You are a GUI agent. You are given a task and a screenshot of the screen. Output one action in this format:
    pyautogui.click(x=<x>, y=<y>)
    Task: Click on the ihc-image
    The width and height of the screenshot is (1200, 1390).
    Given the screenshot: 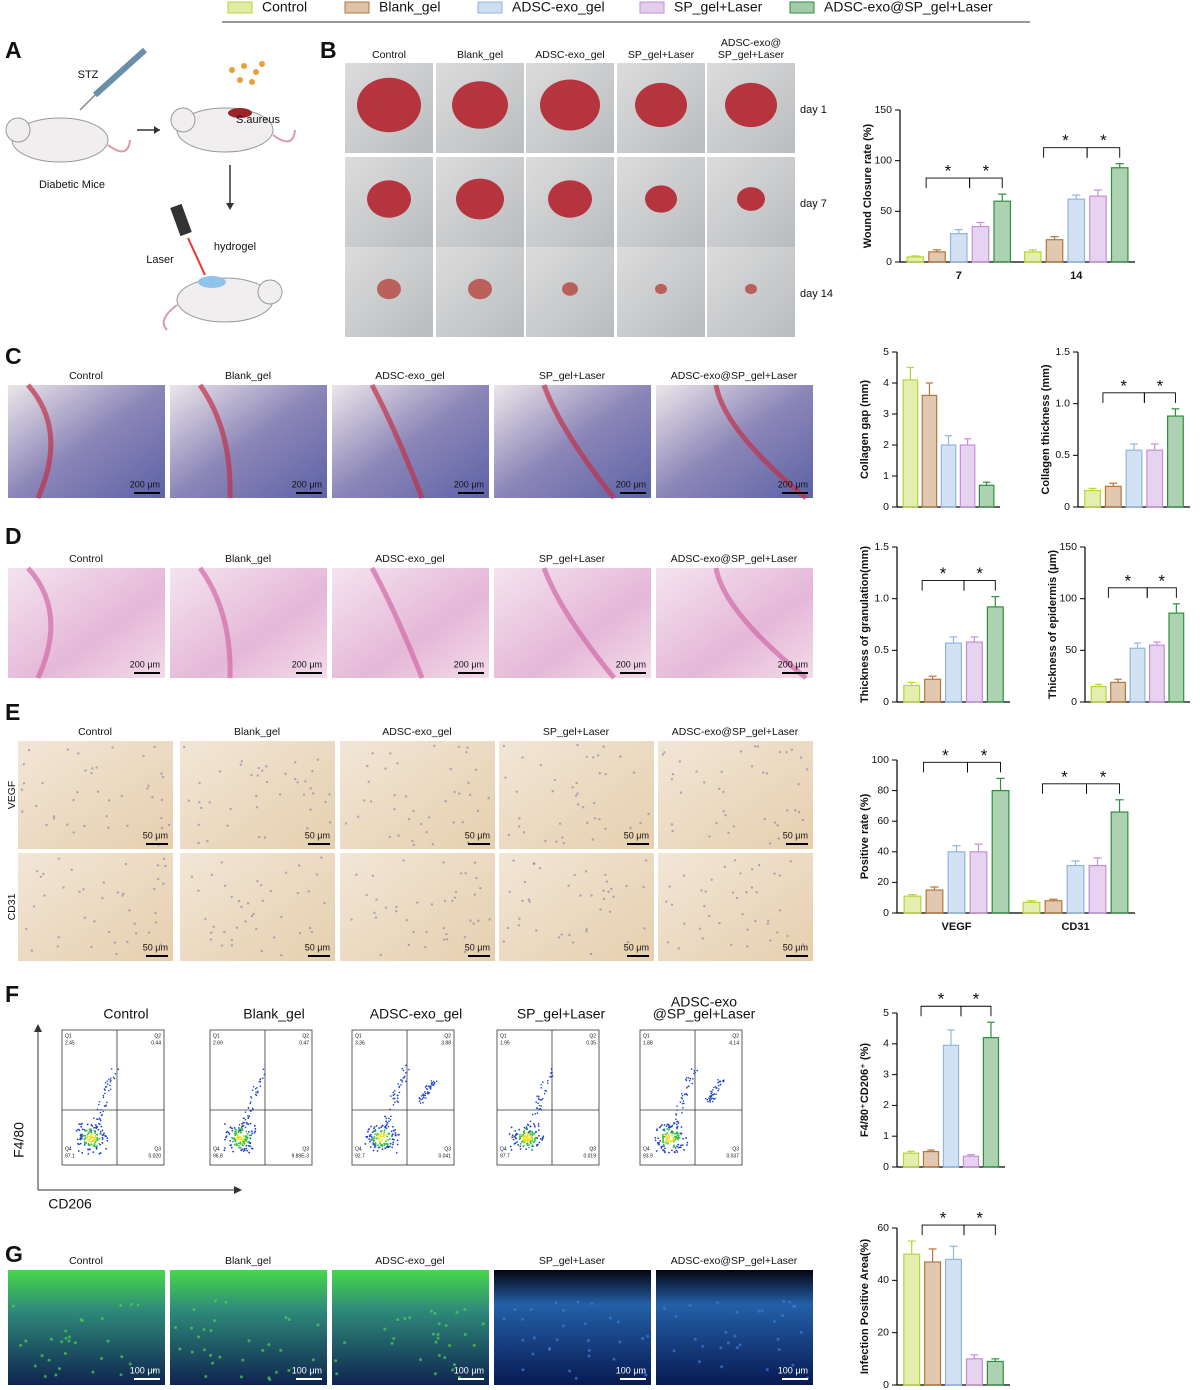 What is the action you would take?
    pyautogui.click(x=95, y=907)
    